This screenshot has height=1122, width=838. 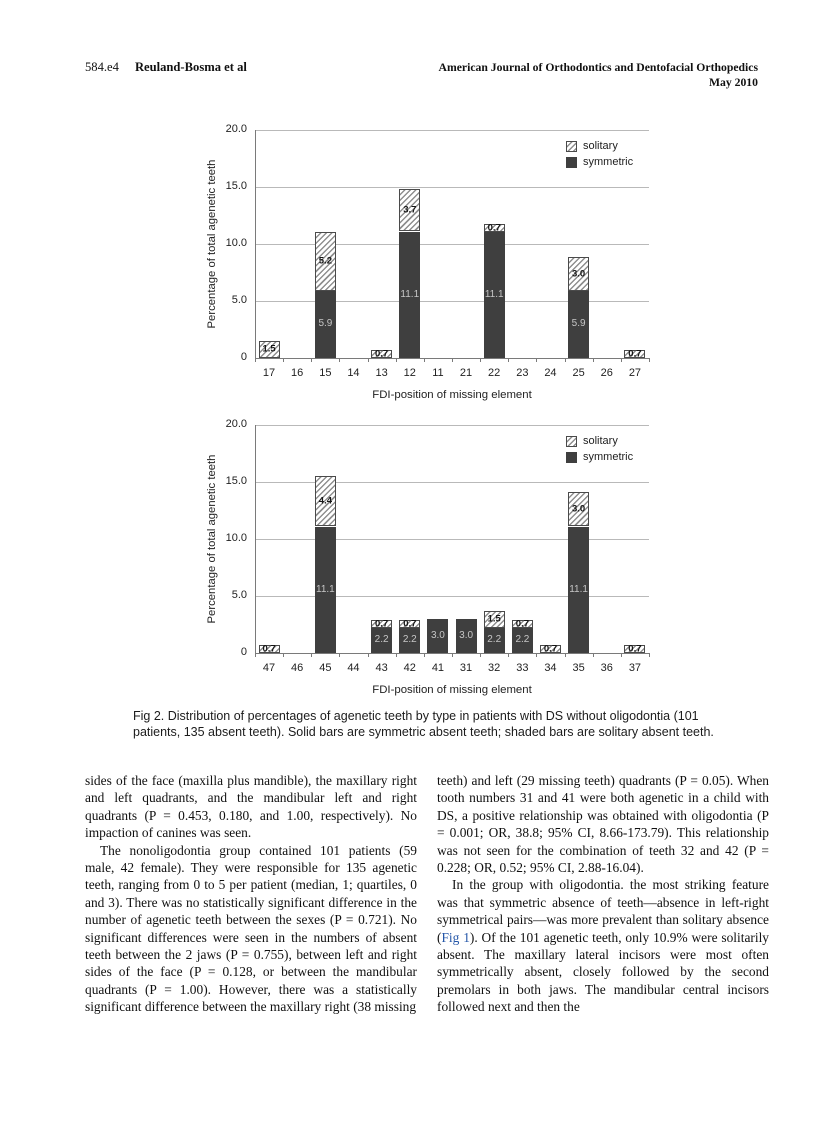 I want to click on issue-date: May 2010, so click(x=733, y=82).